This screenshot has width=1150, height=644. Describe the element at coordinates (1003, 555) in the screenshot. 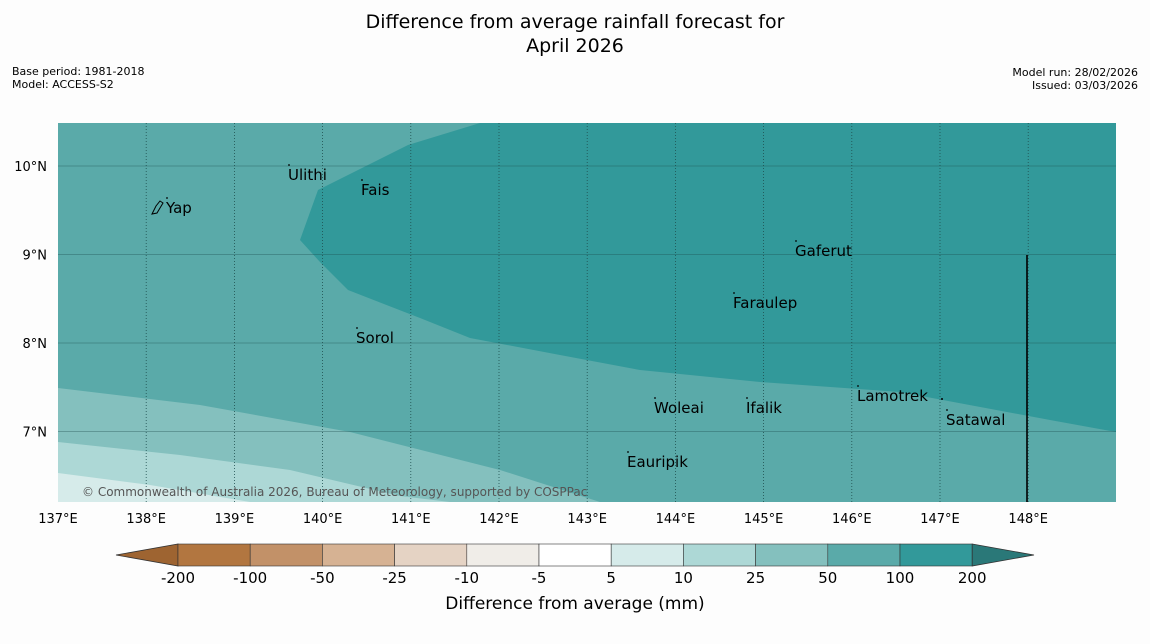

I see `colorbar-high-extension` at that location.